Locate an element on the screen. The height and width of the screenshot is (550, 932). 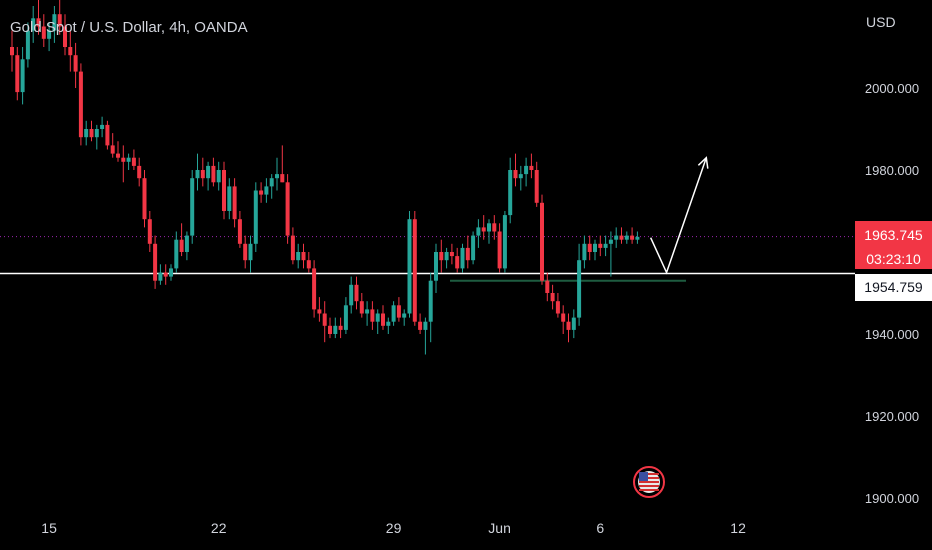
projection-path is located at coordinates (678, 216).